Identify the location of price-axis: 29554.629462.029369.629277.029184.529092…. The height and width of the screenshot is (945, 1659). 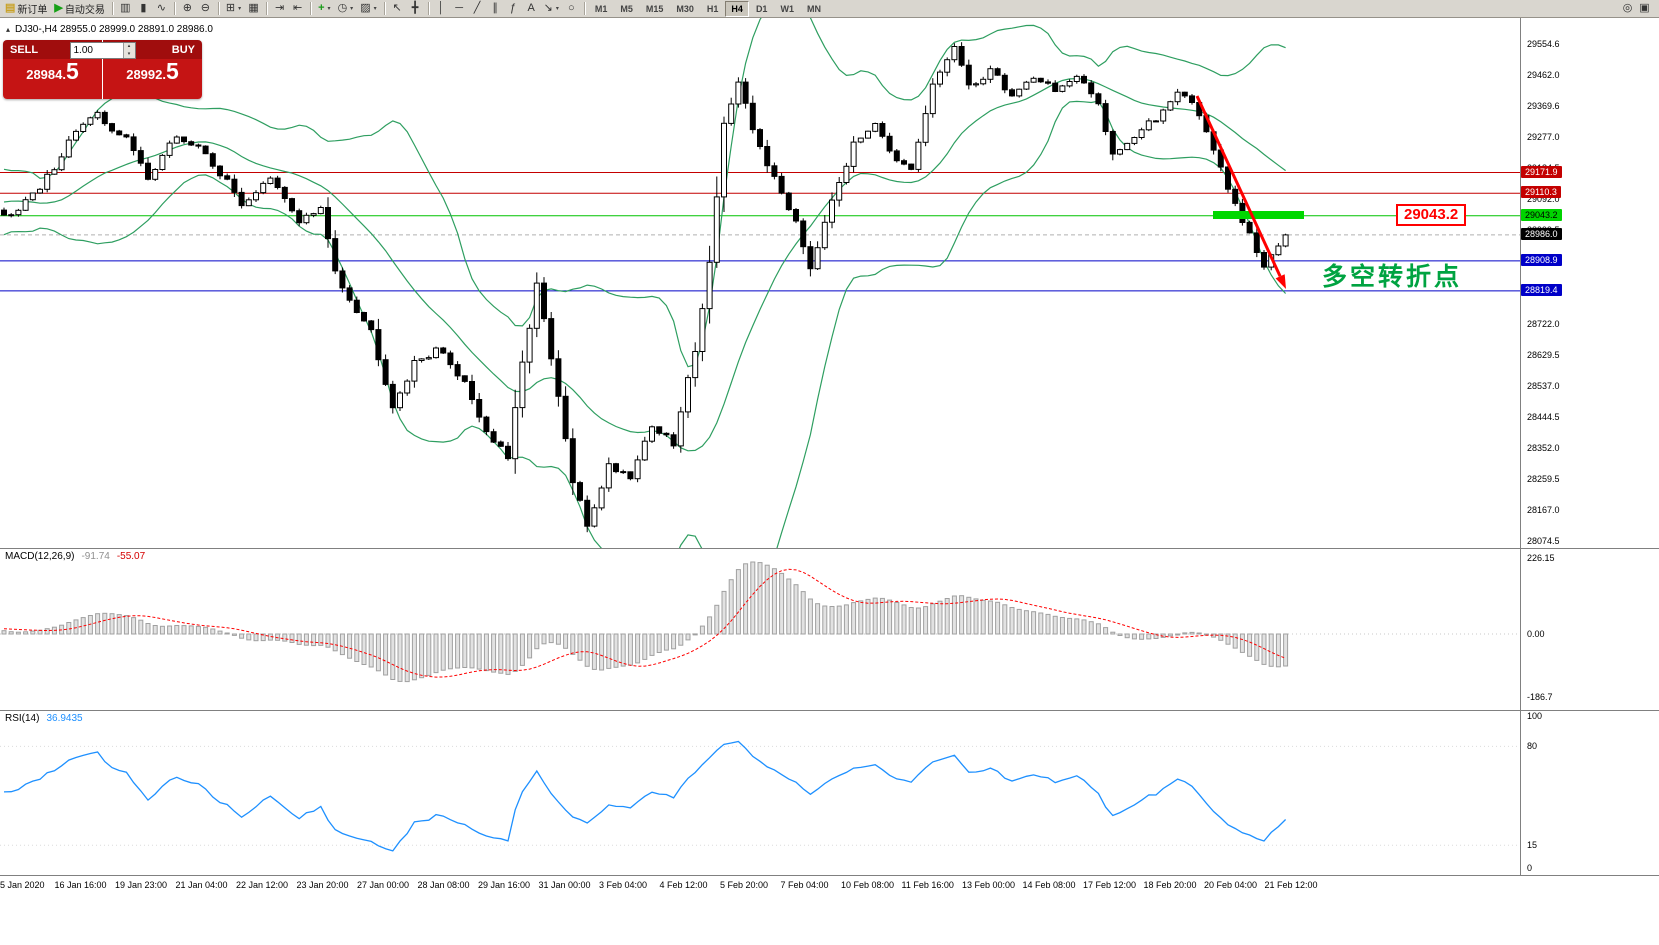
(1589, 472).